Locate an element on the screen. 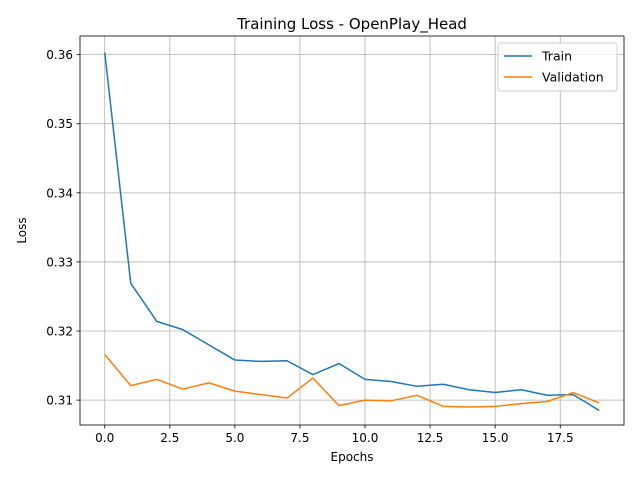  x-tick-label: 2.5 is located at coordinates (169, 438).